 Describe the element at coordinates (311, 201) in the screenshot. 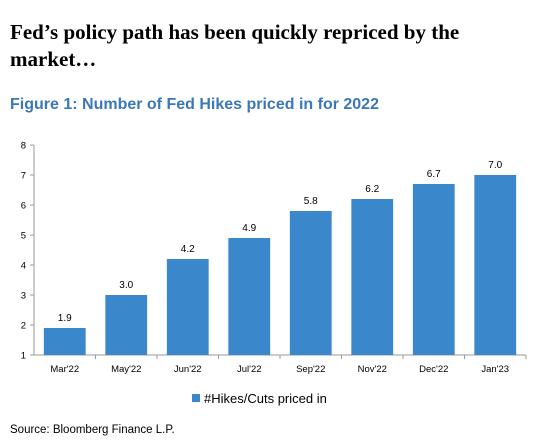

I see `bar-data-label: 5.8` at that location.